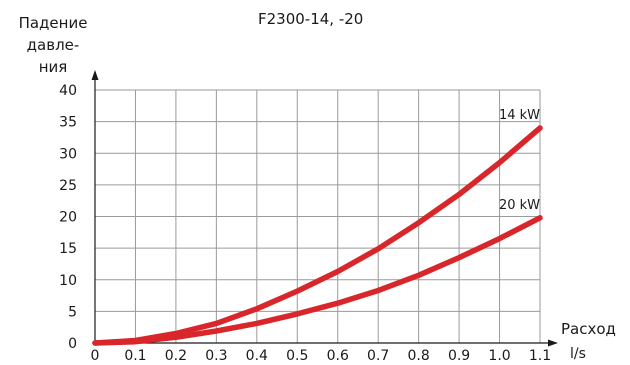 The height and width of the screenshot is (365, 630). What do you see at coordinates (553, 343) in the screenshot?
I see `x-axis-arrow` at bounding box center [553, 343].